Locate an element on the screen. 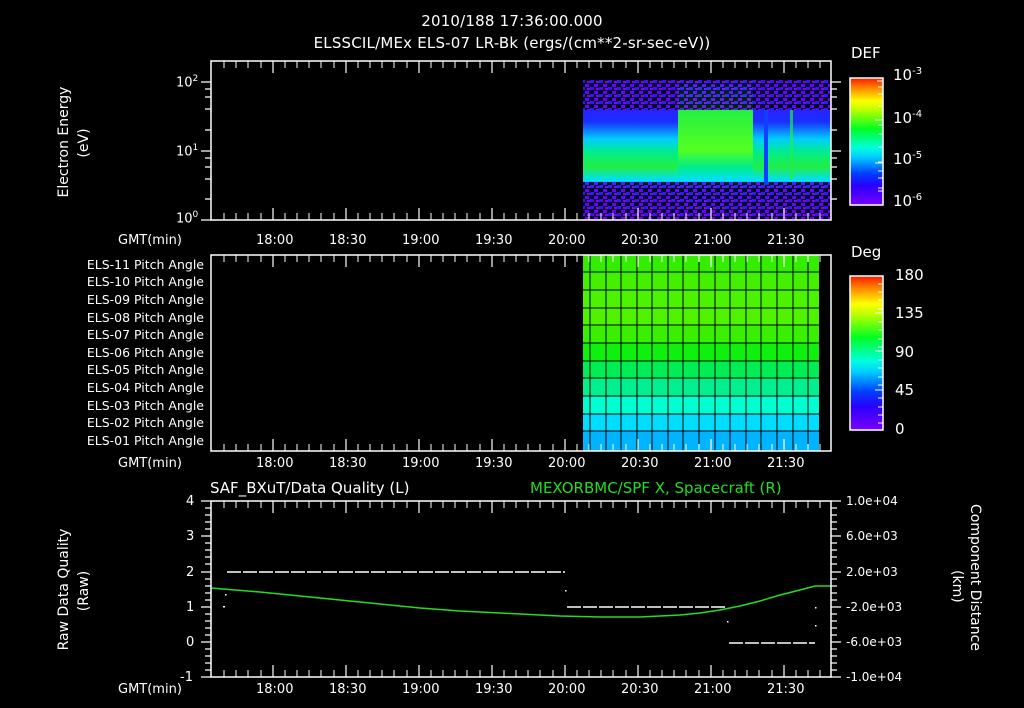  quality-ytick-1: 1 is located at coordinates (190, 607).